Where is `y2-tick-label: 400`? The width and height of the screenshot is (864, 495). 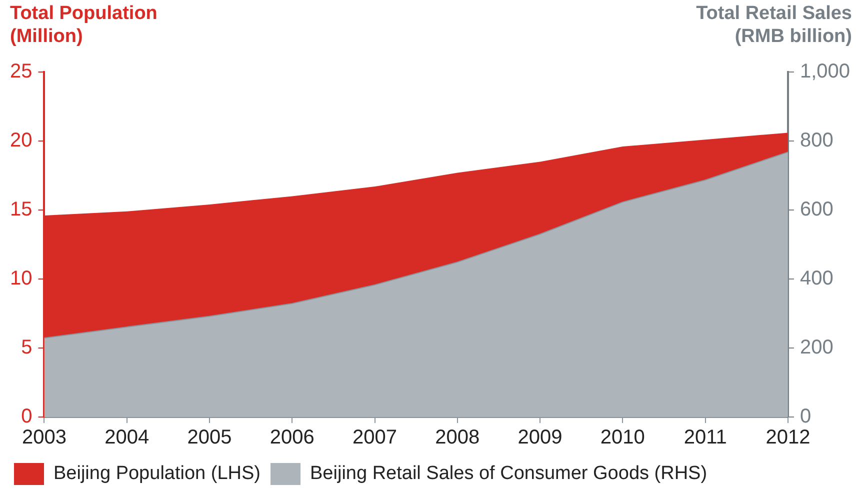 y2-tick-label: 400 is located at coordinates (817, 279).